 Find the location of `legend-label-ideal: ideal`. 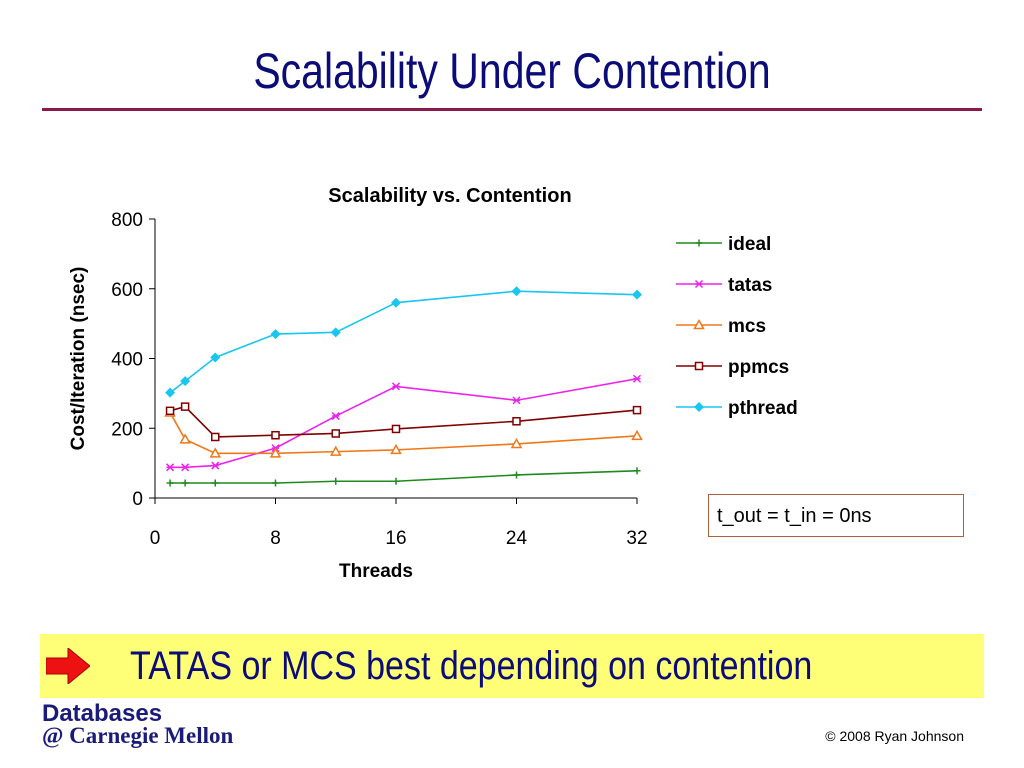

legend-label-ideal: ideal is located at coordinates (749, 244).